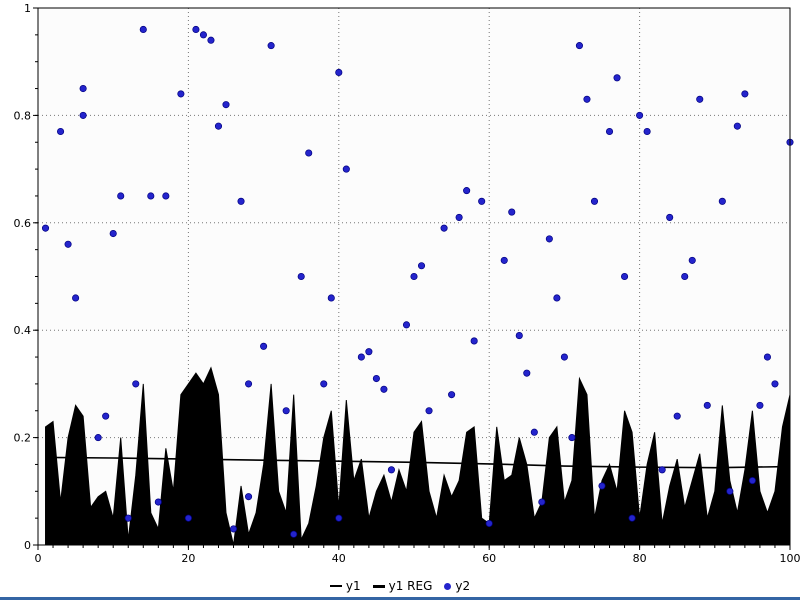  What do you see at coordinates (353, 586) in the screenshot?
I see `legend-label: y1` at bounding box center [353, 586].